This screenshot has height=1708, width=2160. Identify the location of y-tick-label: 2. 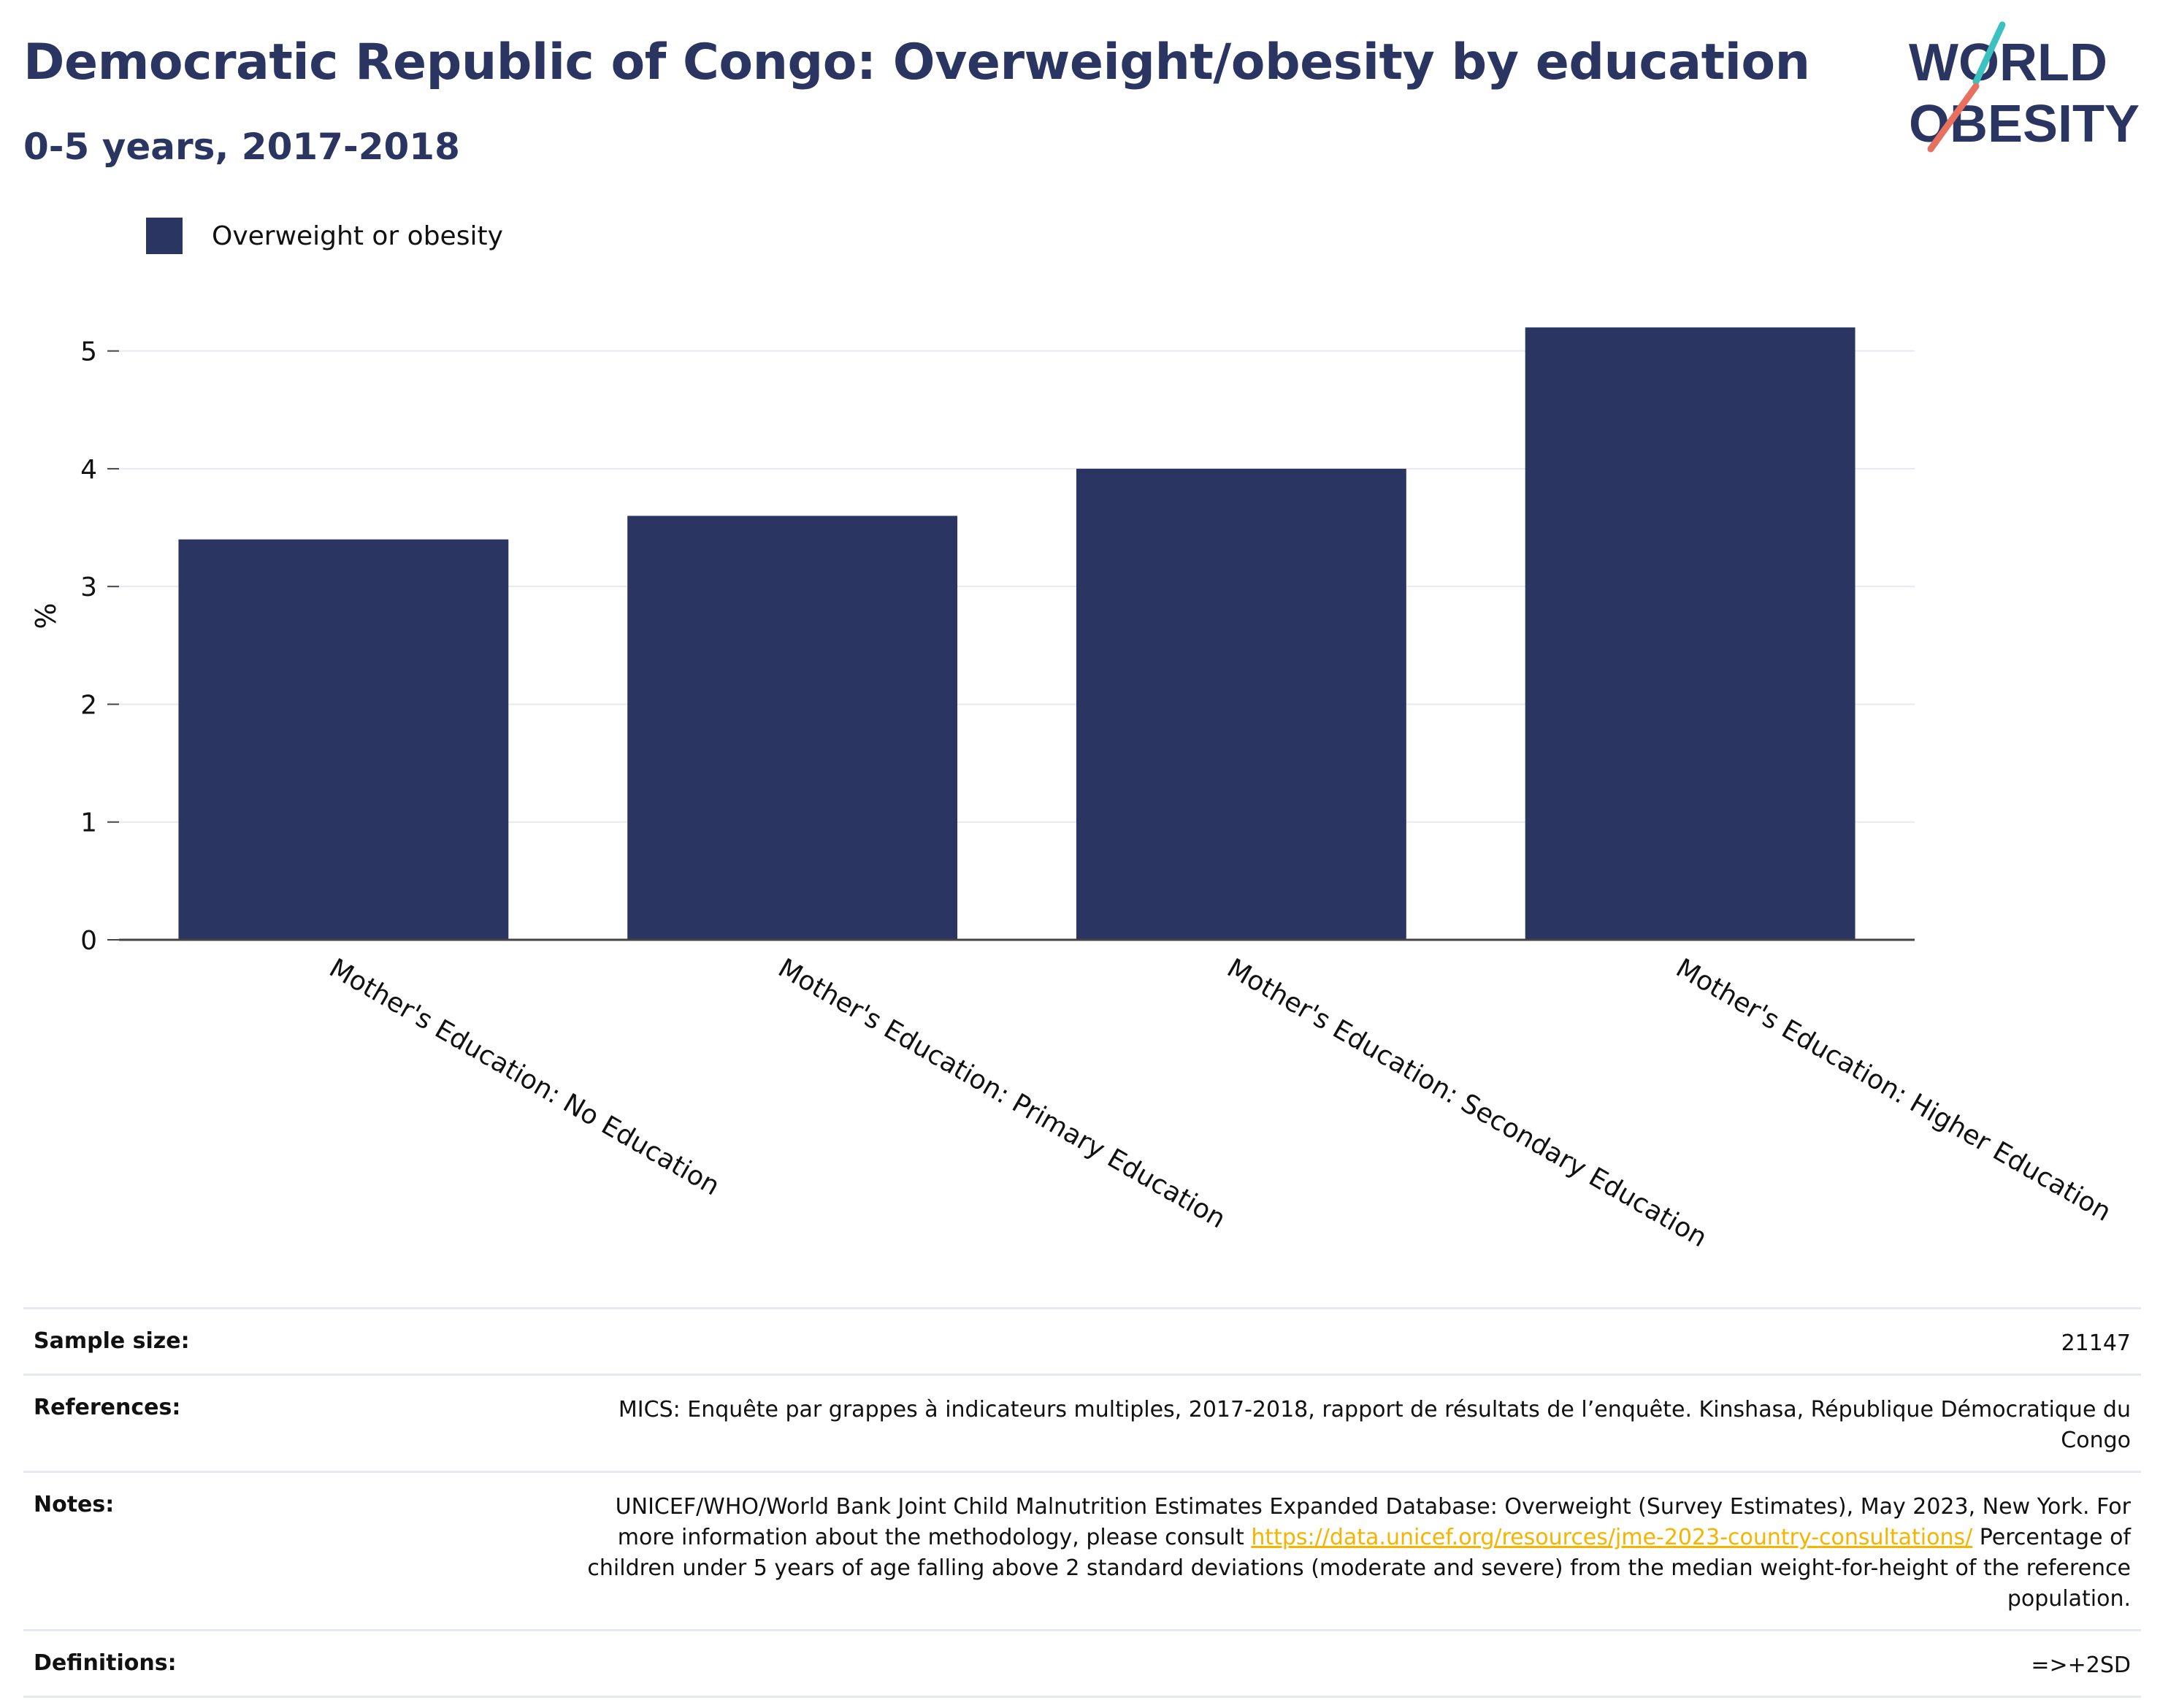
(88, 705).